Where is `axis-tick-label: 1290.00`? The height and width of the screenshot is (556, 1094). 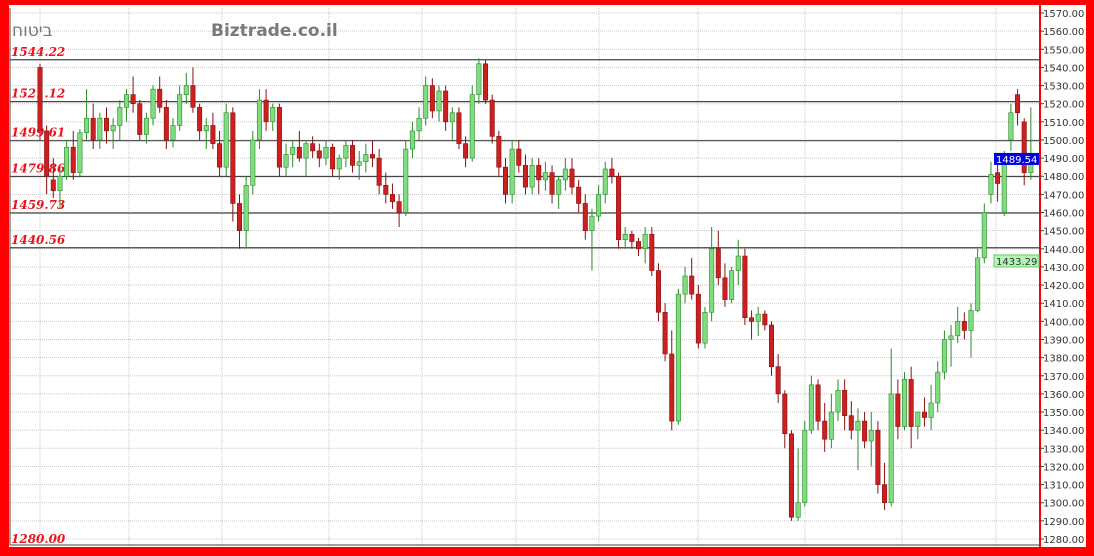 axis-tick-label: 1290.00 is located at coordinates (1063, 522).